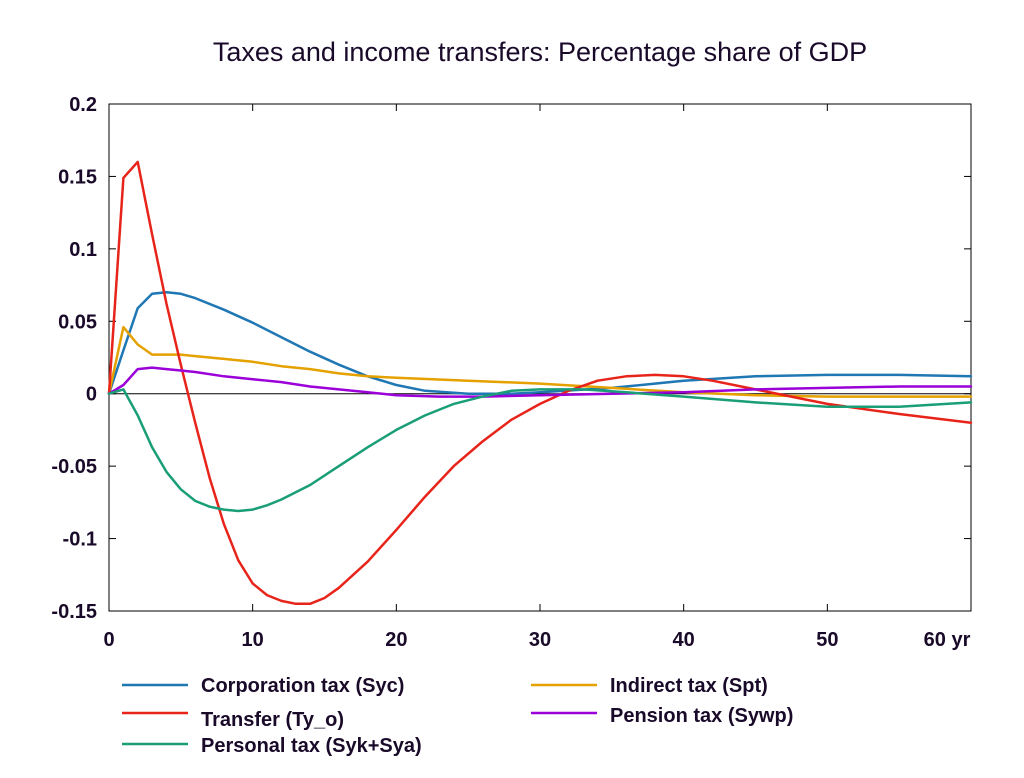  I want to click on y-tick-label: 0, so click(91, 395).